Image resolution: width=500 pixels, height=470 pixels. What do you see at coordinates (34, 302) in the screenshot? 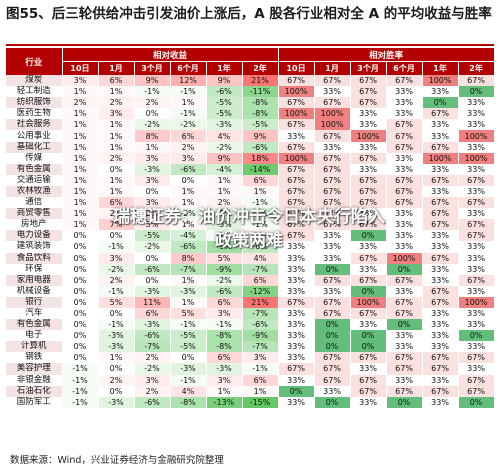
I see `industry-name: 银行` at bounding box center [34, 302].